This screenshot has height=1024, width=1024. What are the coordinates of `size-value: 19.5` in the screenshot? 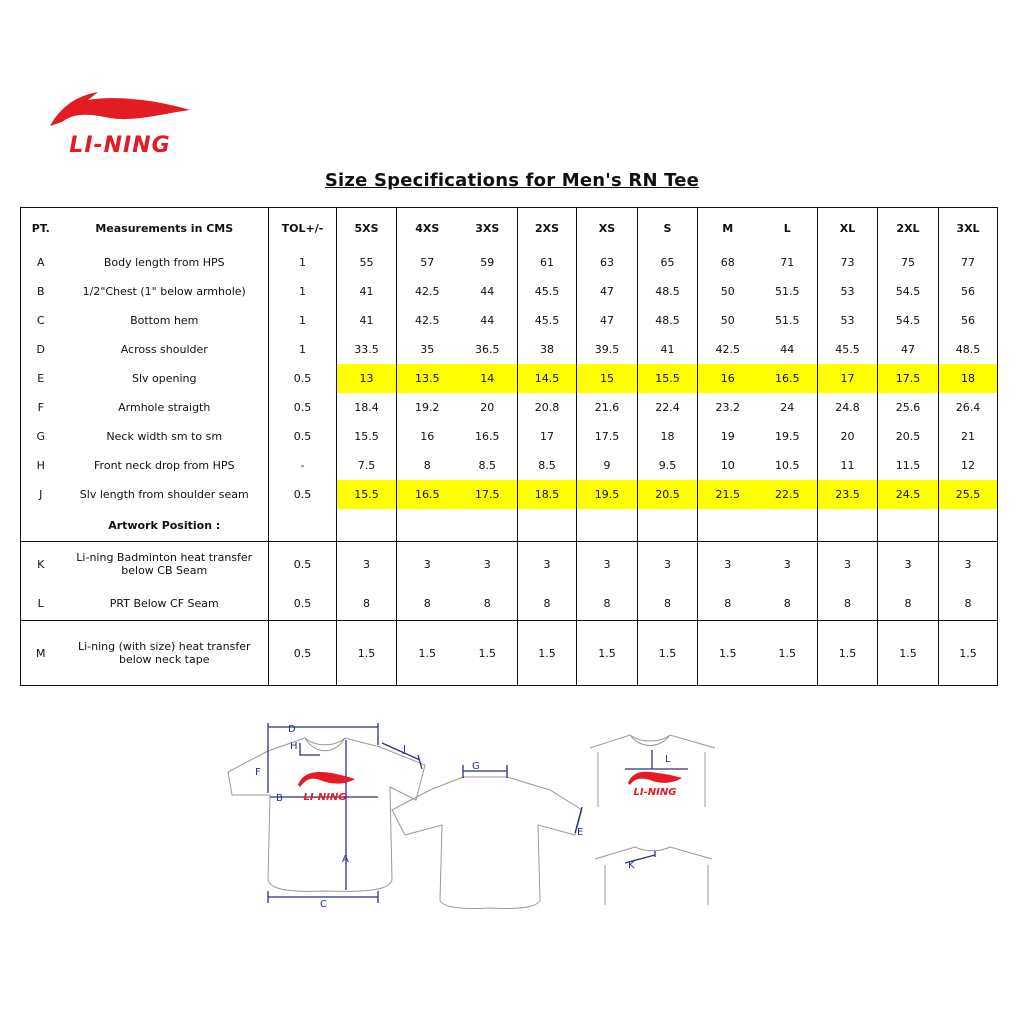 It's located at (787, 436).